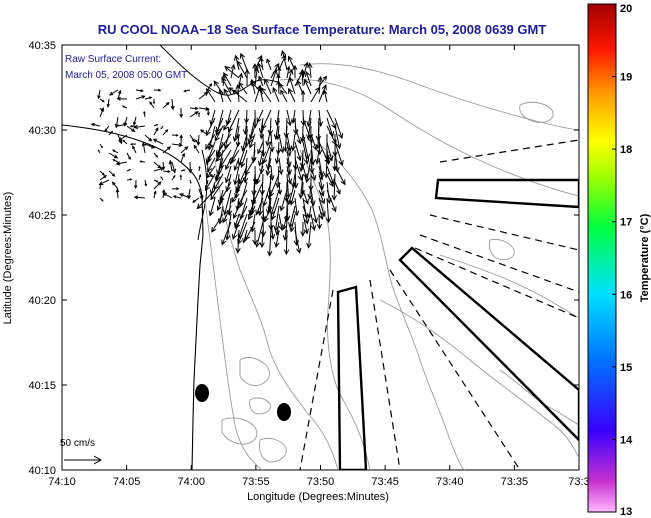 The width and height of the screenshot is (651, 518). I want to click on colorbar-tick-label: 13, so click(626, 512).